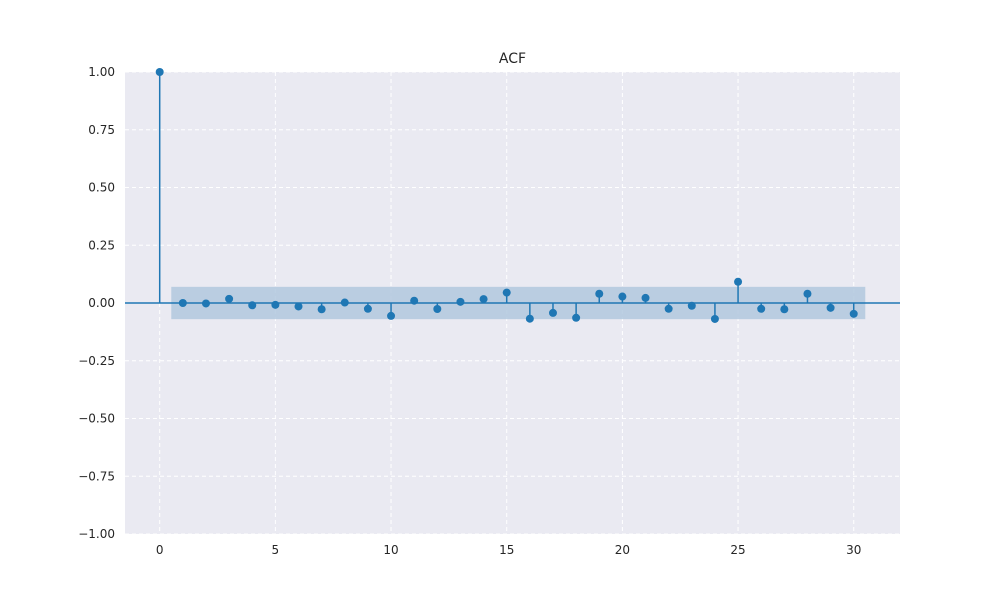 The image size is (1000, 600). Describe the element at coordinates (622, 550) in the screenshot. I see `x-tick-label: 20` at that location.